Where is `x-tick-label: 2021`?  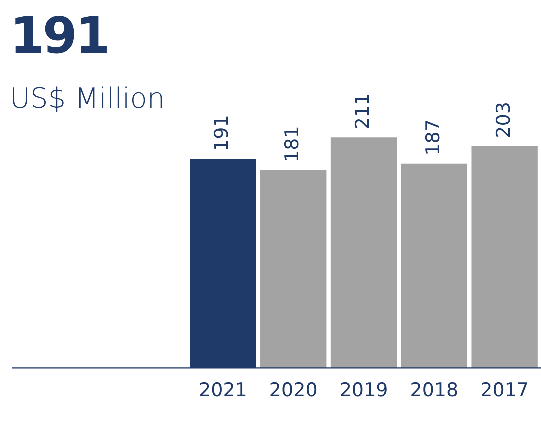
x-tick-label: 2021 is located at coordinates (223, 391).